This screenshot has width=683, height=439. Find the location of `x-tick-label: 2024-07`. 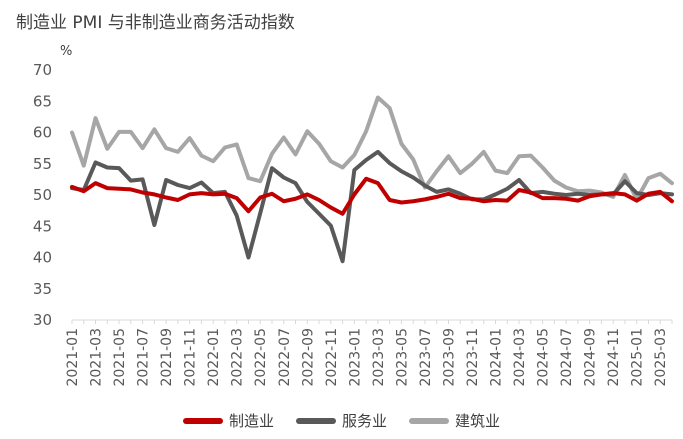

x-tick-label: 2024-07 is located at coordinates (567, 357).